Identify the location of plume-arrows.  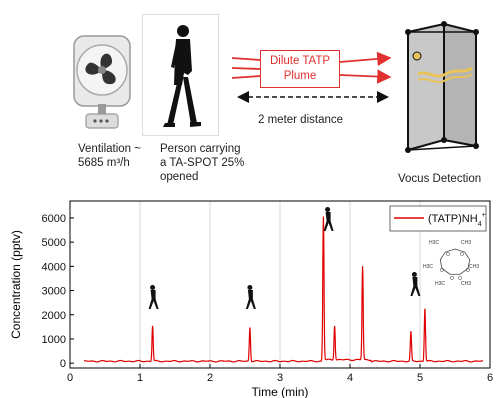
(311, 77).